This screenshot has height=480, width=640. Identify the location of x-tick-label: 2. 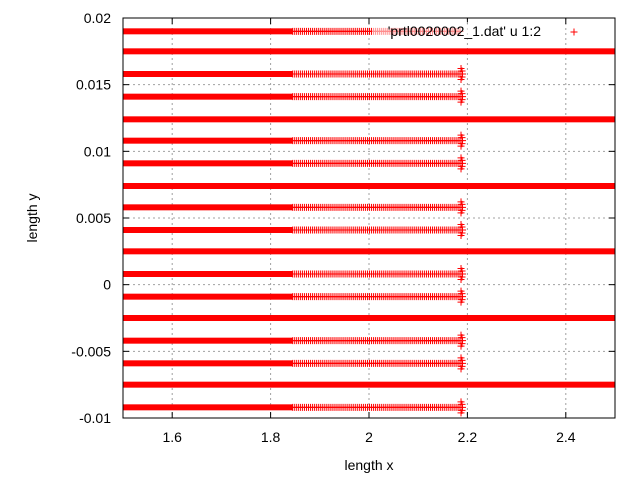
(369, 437).